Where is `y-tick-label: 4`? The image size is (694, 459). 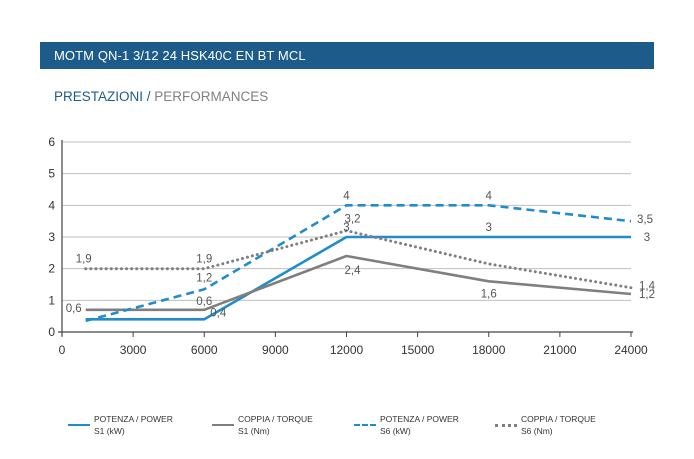 y-tick-label: 4 is located at coordinates (51, 205).